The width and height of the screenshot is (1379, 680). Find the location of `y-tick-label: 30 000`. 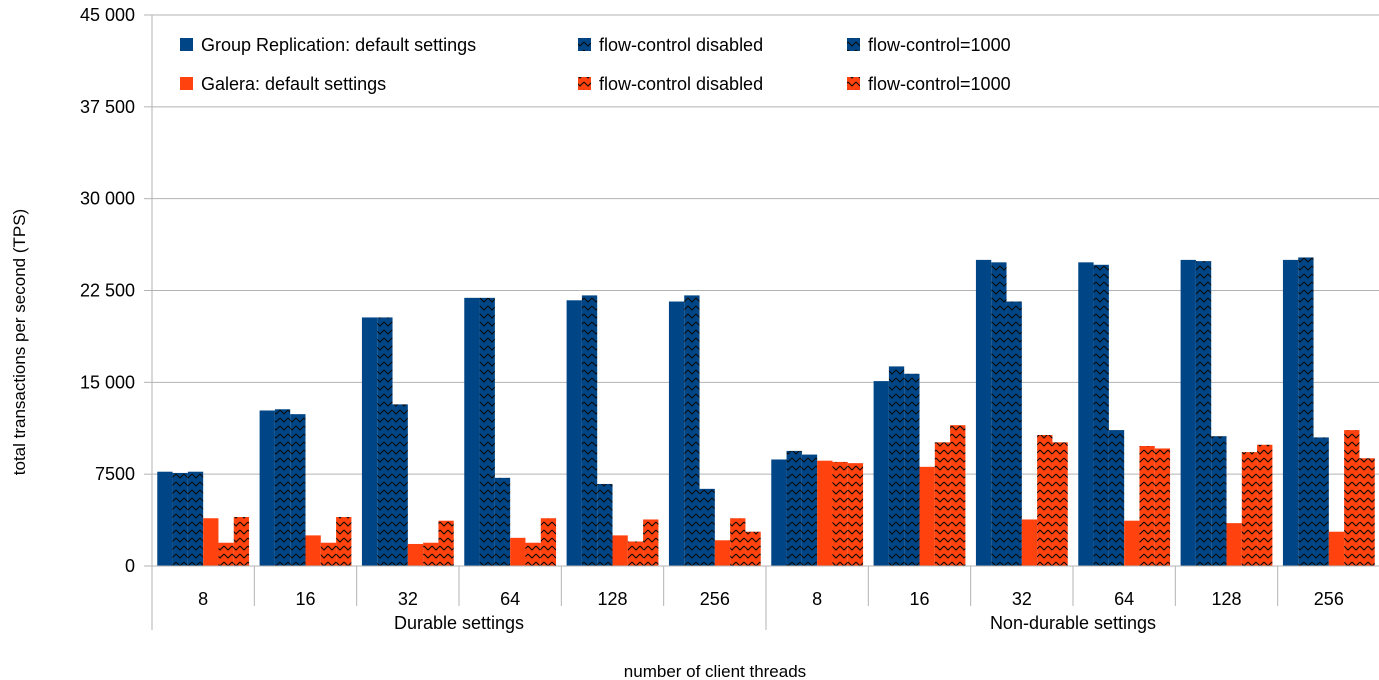

y-tick-label: 30 000 is located at coordinates (107, 199).